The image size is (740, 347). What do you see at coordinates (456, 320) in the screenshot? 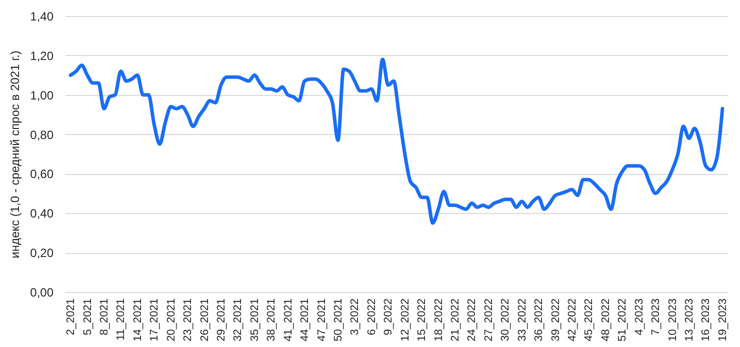
I see `x-tick-label: 21_2022` at bounding box center [456, 320].